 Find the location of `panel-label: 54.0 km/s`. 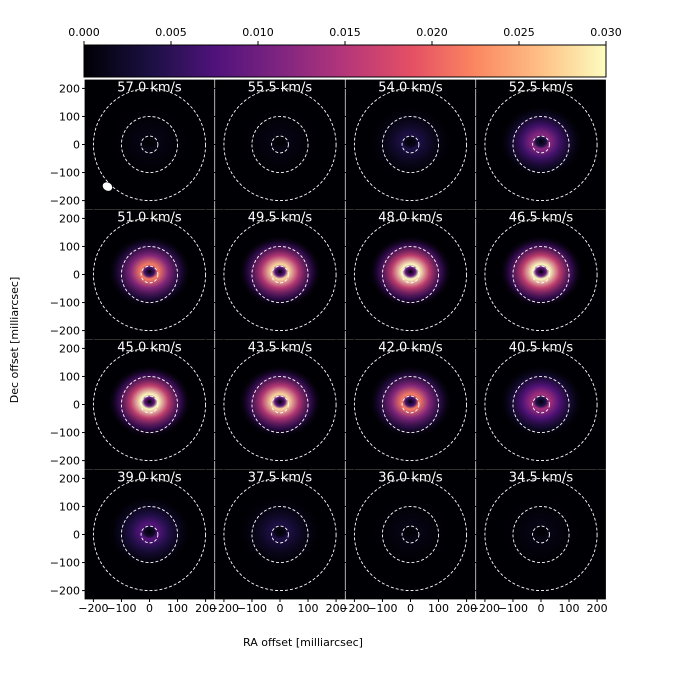

panel-label: 54.0 km/s is located at coordinates (410, 88).